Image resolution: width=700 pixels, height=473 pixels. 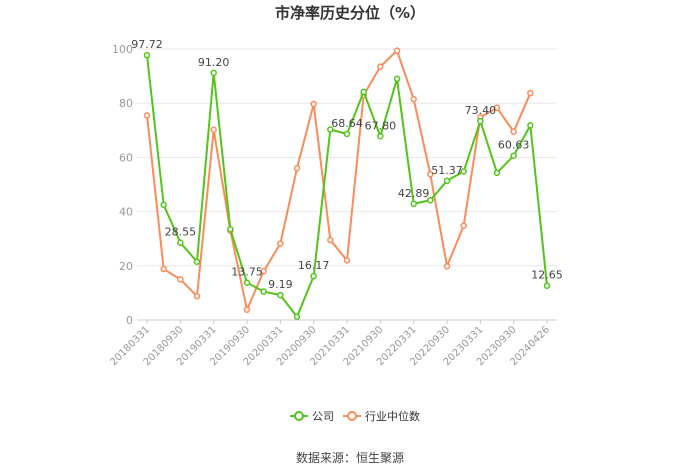 I want to click on y-tick-label: 40, so click(x=126, y=212).